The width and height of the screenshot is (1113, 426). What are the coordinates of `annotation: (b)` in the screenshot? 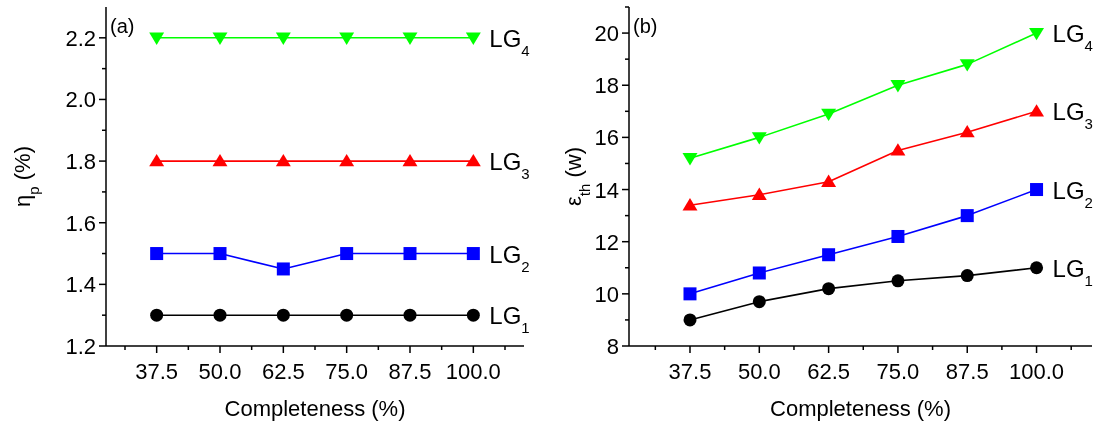 It's located at (645, 26).